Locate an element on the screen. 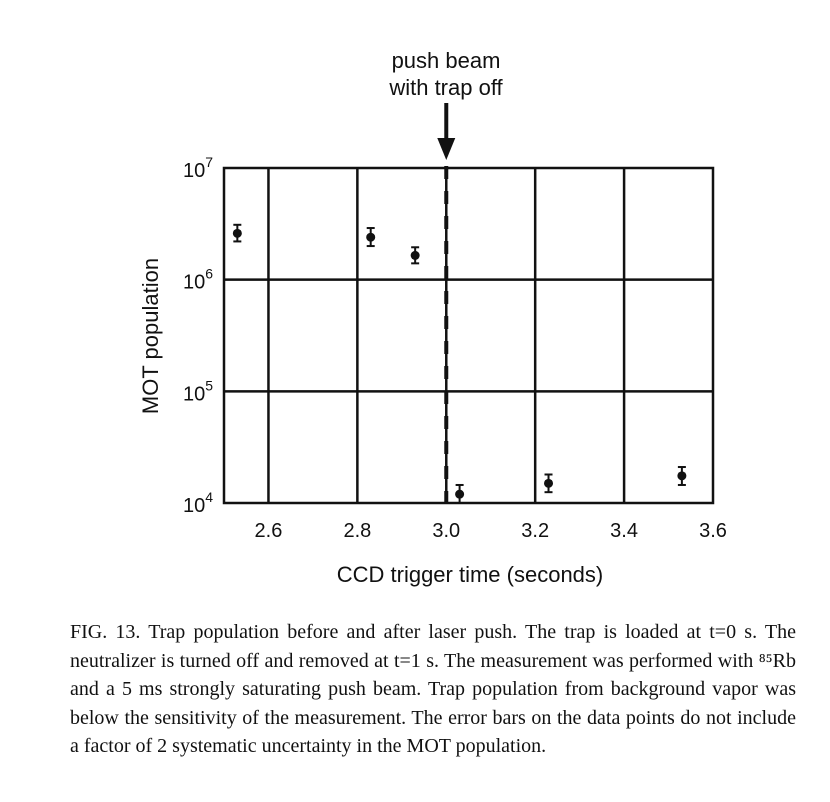  y-tick-labels: 10⁴ 10⁵ 10⁶ 10⁷ is located at coordinates (198, 335).